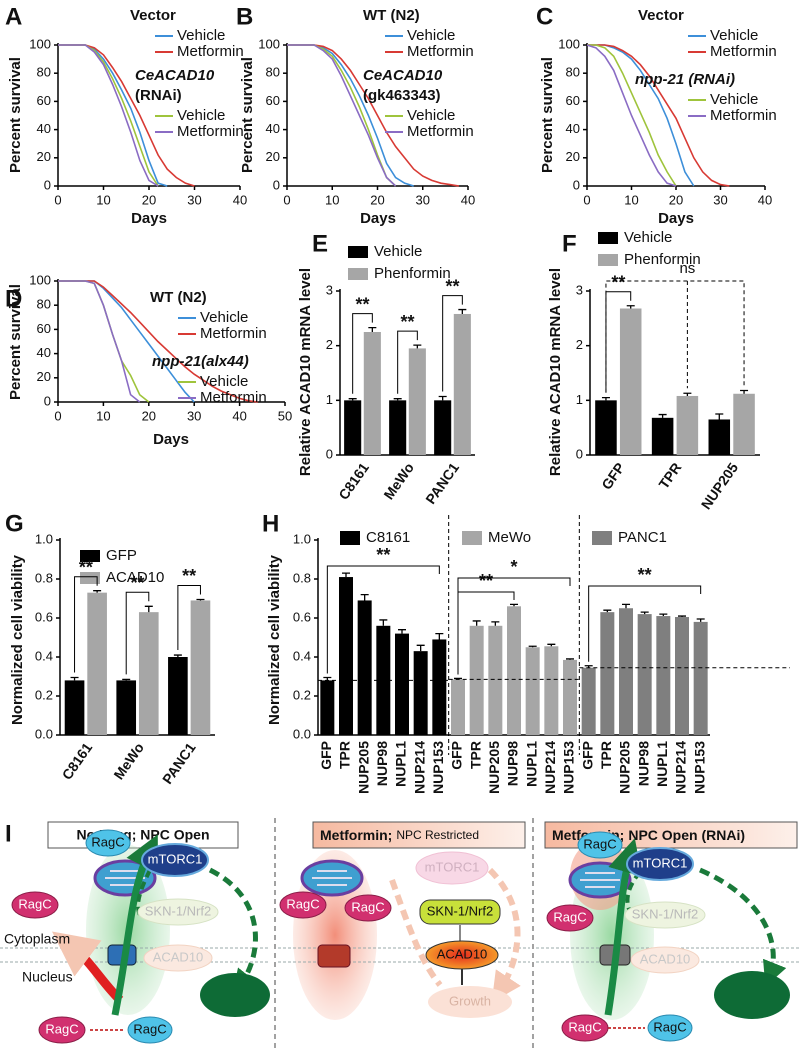 This screenshot has width=804, height=1050. Describe the element at coordinates (388, 537) in the screenshot. I see `legend-label: C8161` at that location.